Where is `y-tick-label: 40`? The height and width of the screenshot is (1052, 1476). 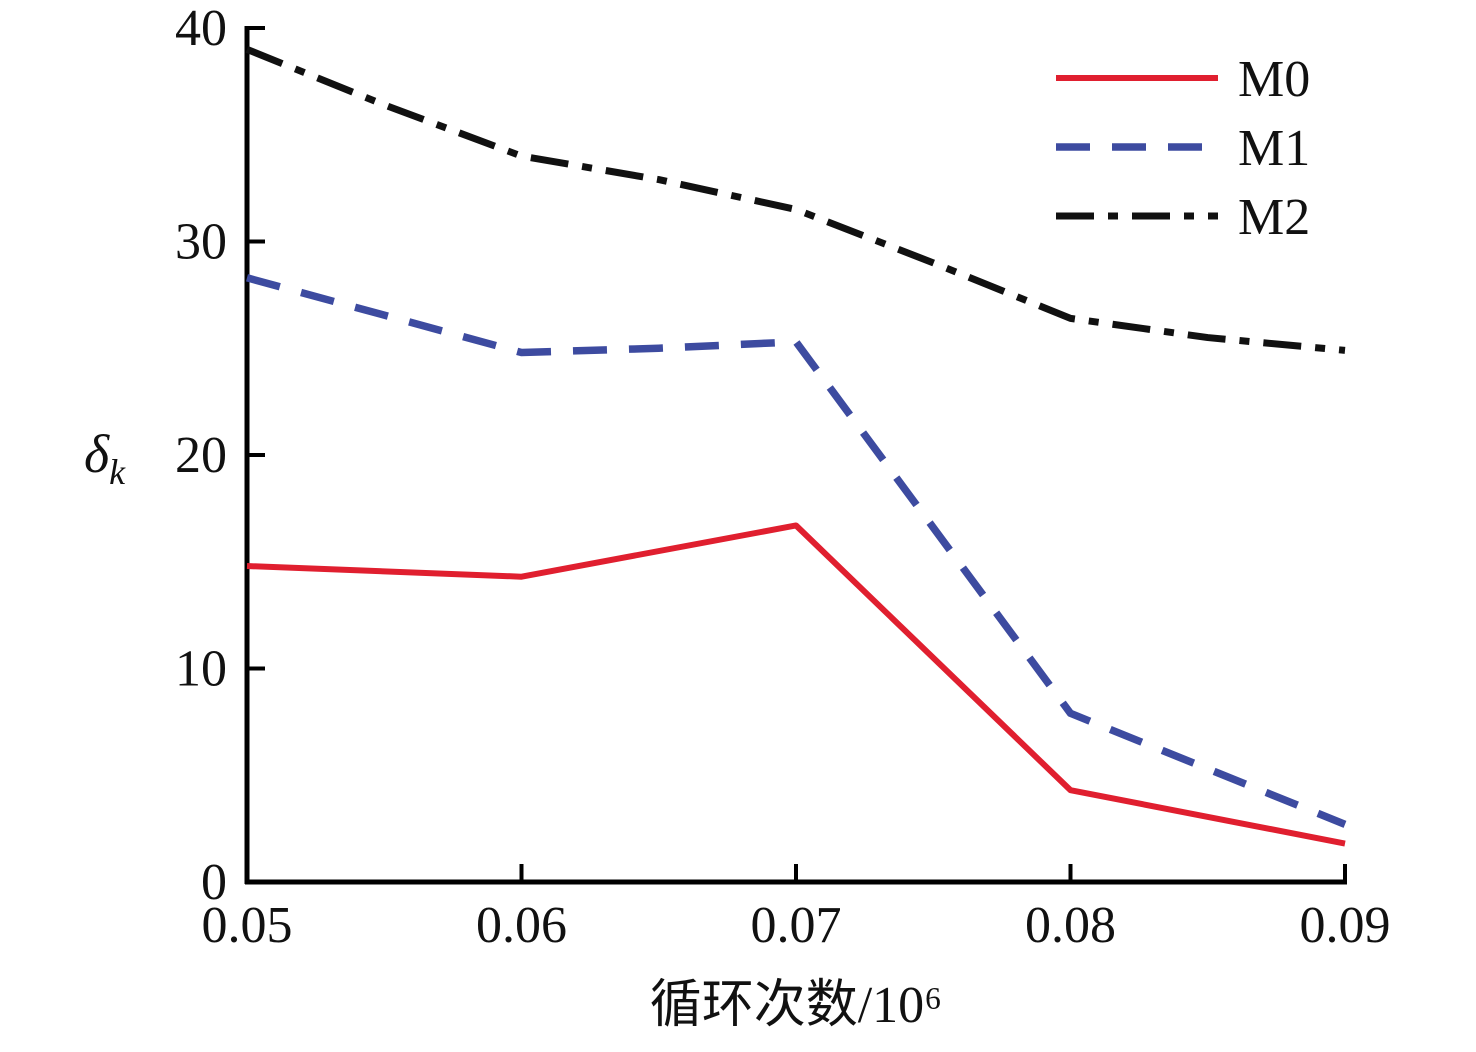 y-tick-label: 40 is located at coordinates (201, 28).